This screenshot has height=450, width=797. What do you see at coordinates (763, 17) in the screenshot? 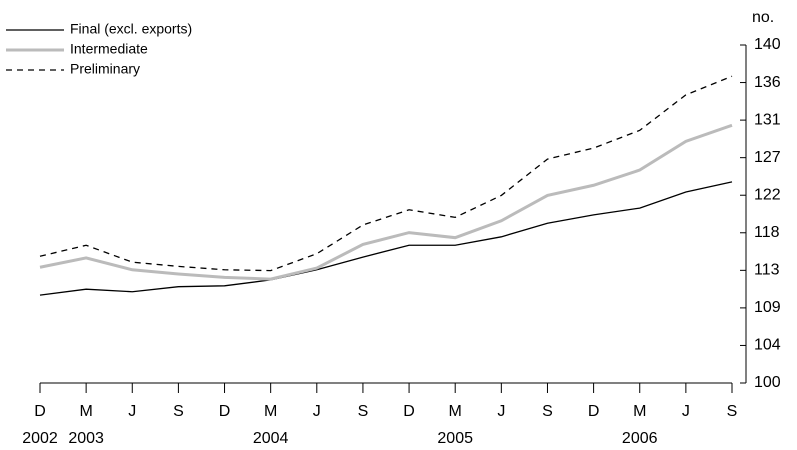
I see `y-unit-label: no.` at bounding box center [763, 17].